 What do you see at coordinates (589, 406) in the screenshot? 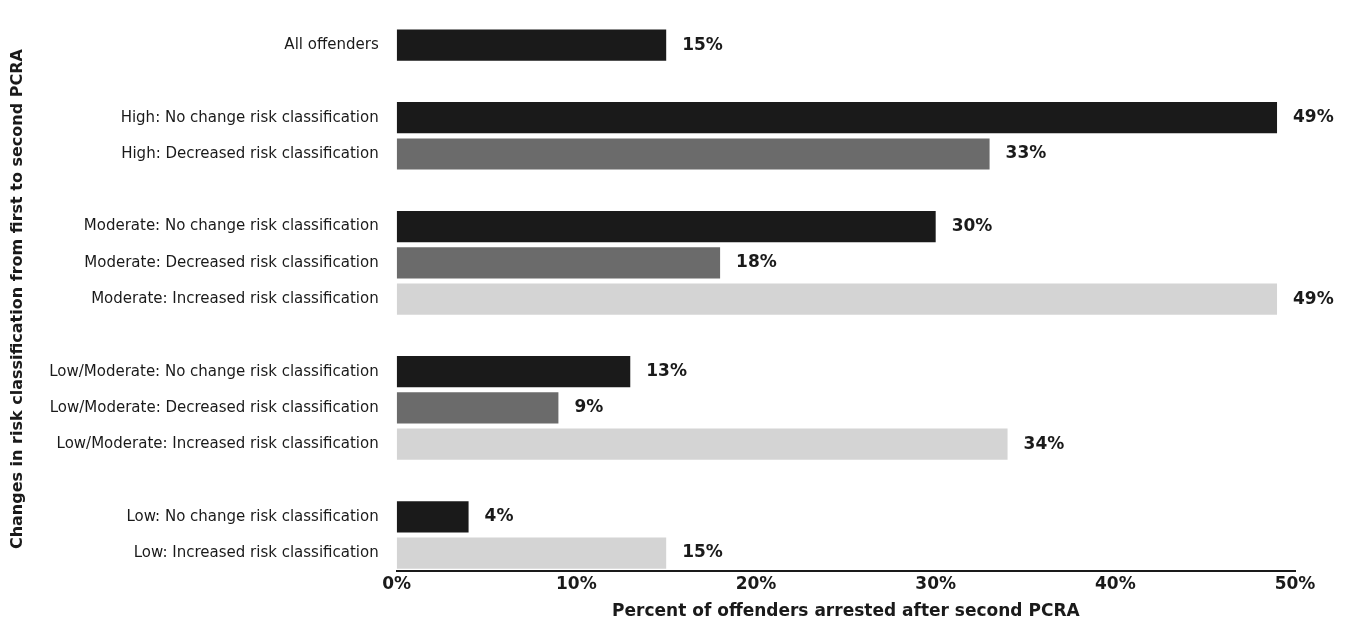
I see `data-label: 9%` at bounding box center [589, 406].